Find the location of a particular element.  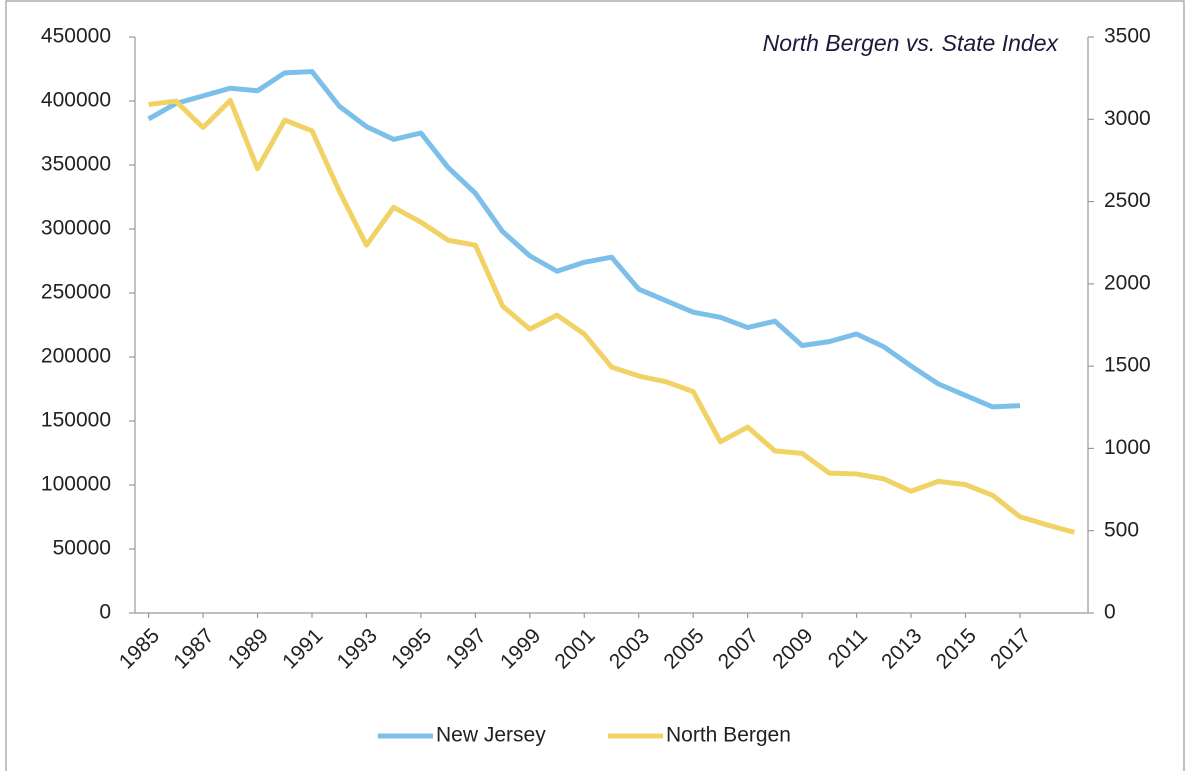

y-tick-label: 50000 is located at coordinates (82, 548).